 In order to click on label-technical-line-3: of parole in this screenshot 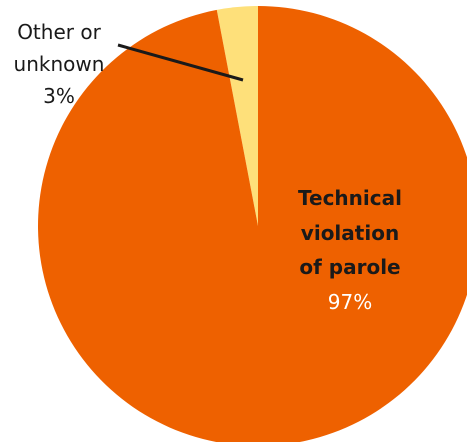, I will do `click(349, 267)`.